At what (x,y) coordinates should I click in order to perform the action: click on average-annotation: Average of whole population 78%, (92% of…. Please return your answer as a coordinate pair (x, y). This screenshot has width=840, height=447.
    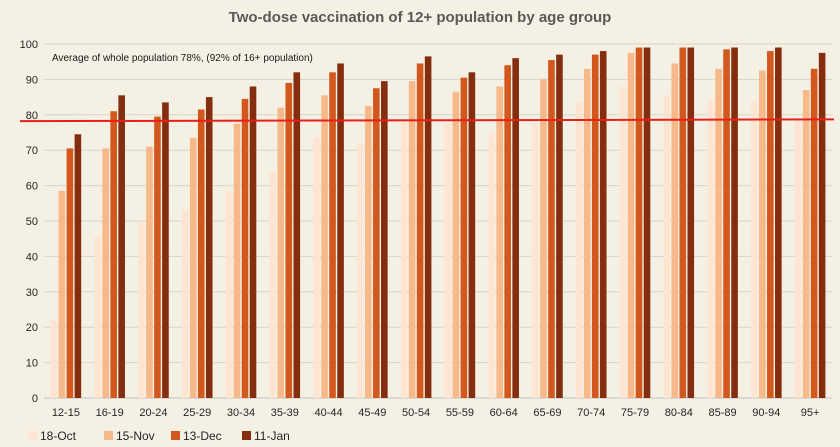
    Looking at the image, I should click on (182, 58).